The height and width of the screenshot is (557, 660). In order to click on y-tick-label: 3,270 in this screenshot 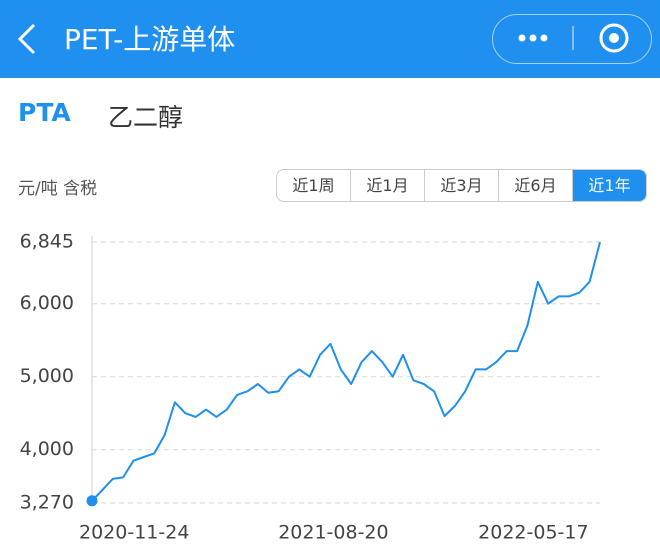, I will do `click(47, 503)`.